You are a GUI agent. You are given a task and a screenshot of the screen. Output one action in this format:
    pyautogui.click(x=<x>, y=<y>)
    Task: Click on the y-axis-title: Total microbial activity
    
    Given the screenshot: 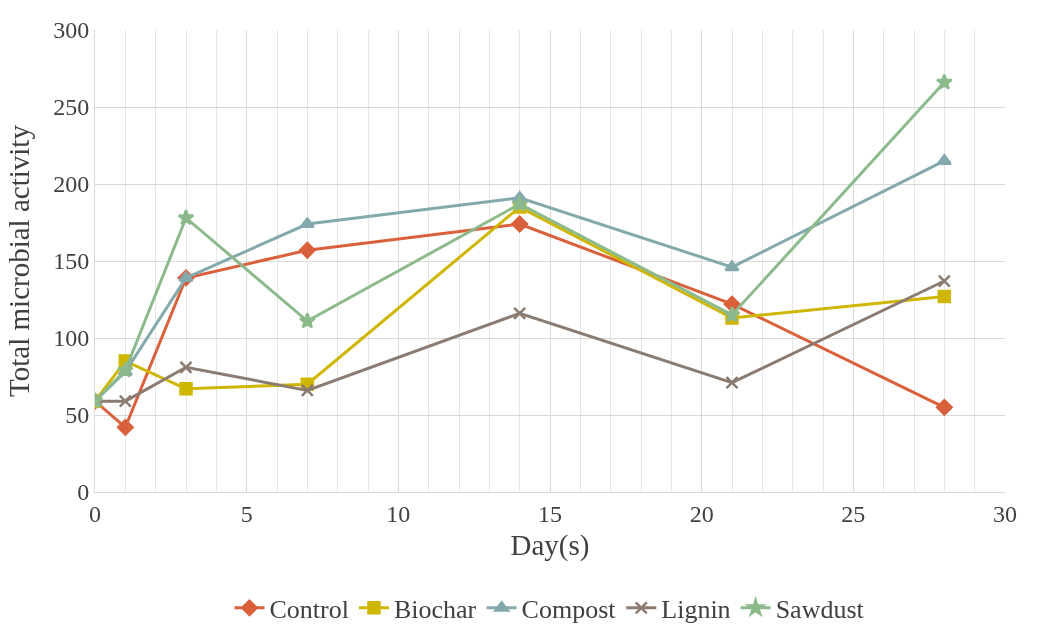 What is the action you would take?
    pyautogui.click(x=18, y=260)
    